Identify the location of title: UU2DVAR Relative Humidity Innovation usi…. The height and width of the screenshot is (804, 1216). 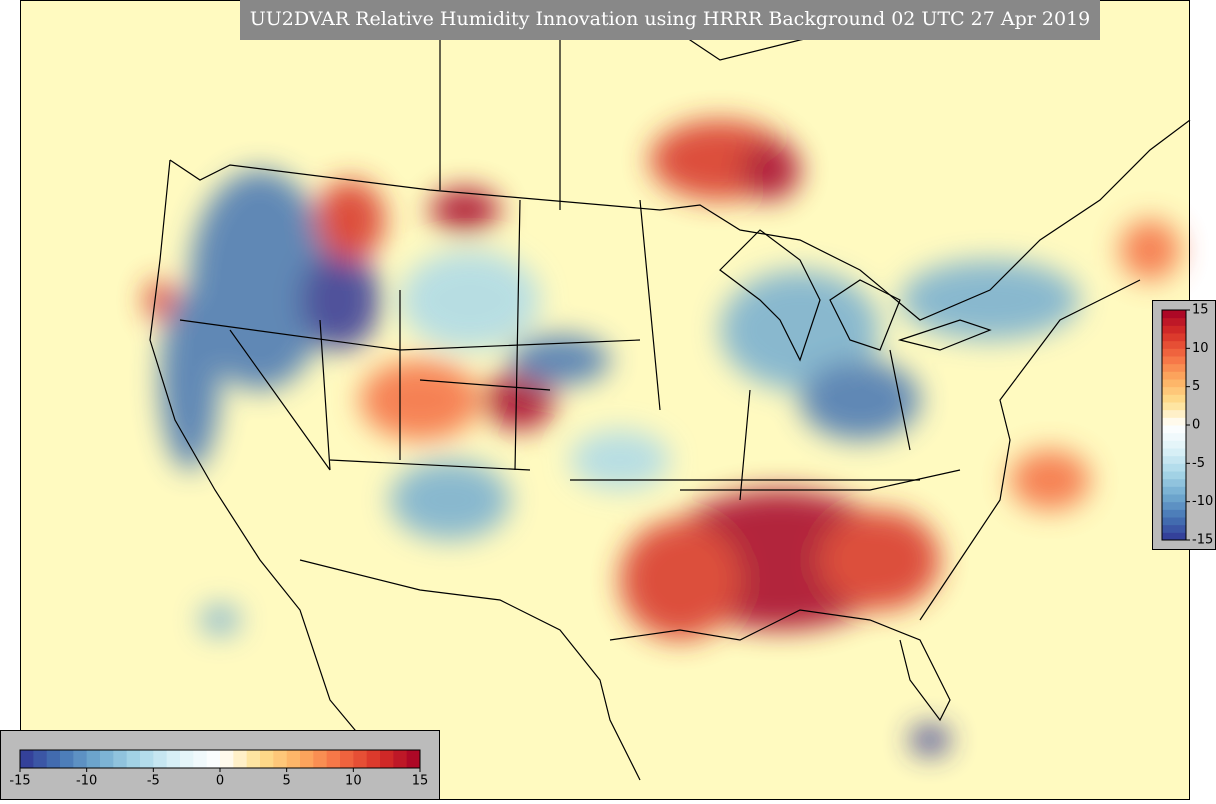
(670, 19).